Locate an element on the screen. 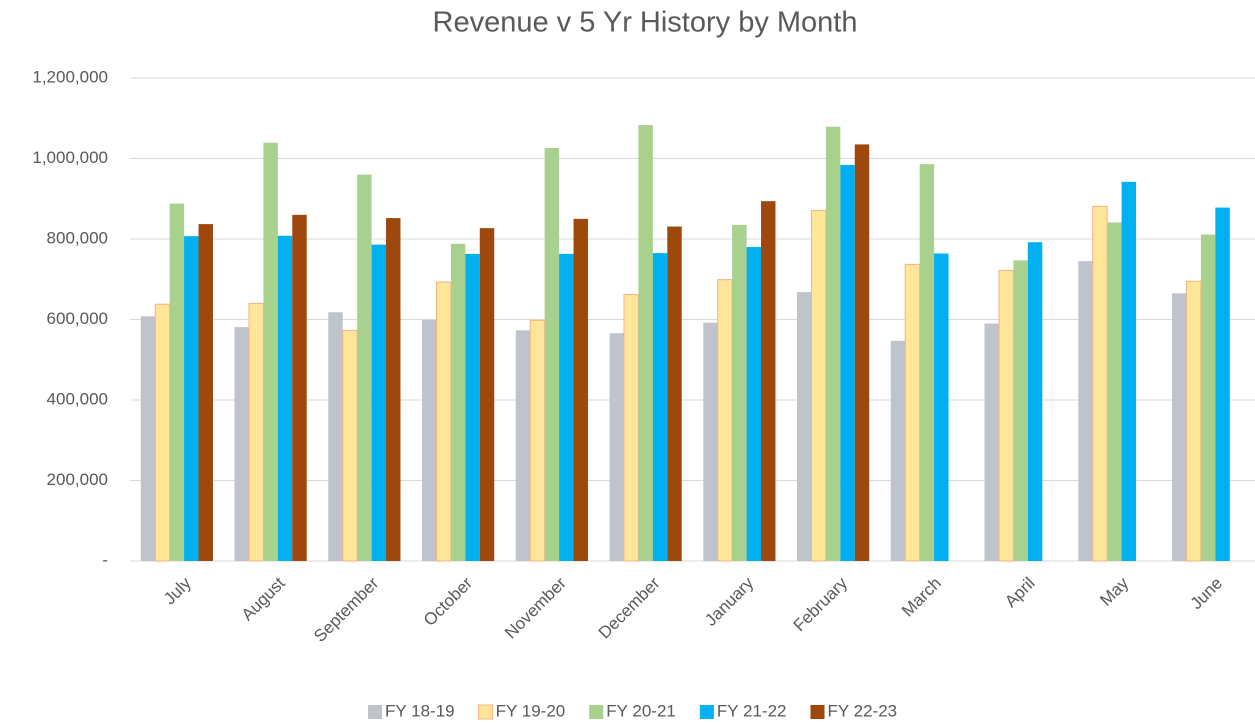 The image size is (1255, 723). y-tick-label: 800,000 is located at coordinates (77, 237).